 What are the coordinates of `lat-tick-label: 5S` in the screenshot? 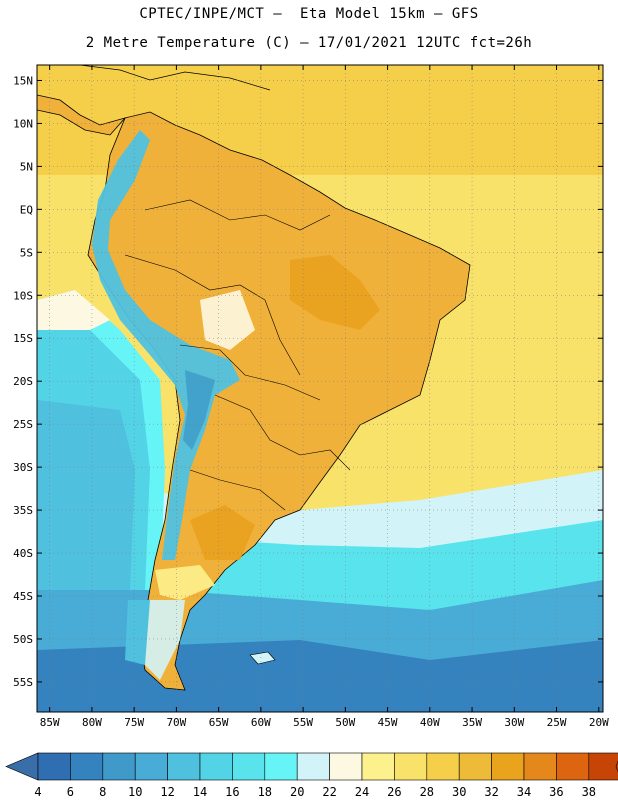 It's located at (26, 252).